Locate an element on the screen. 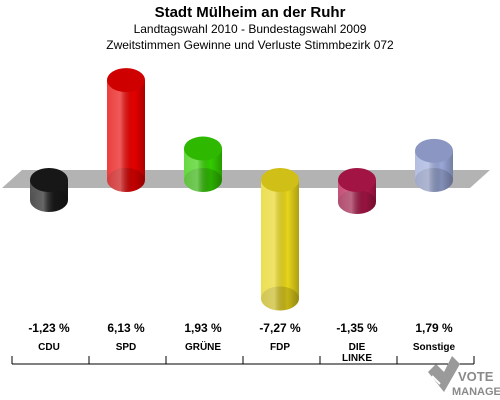 This screenshot has width=500, height=400. bar-bottom-shade-fdp is located at coordinates (280, 298).